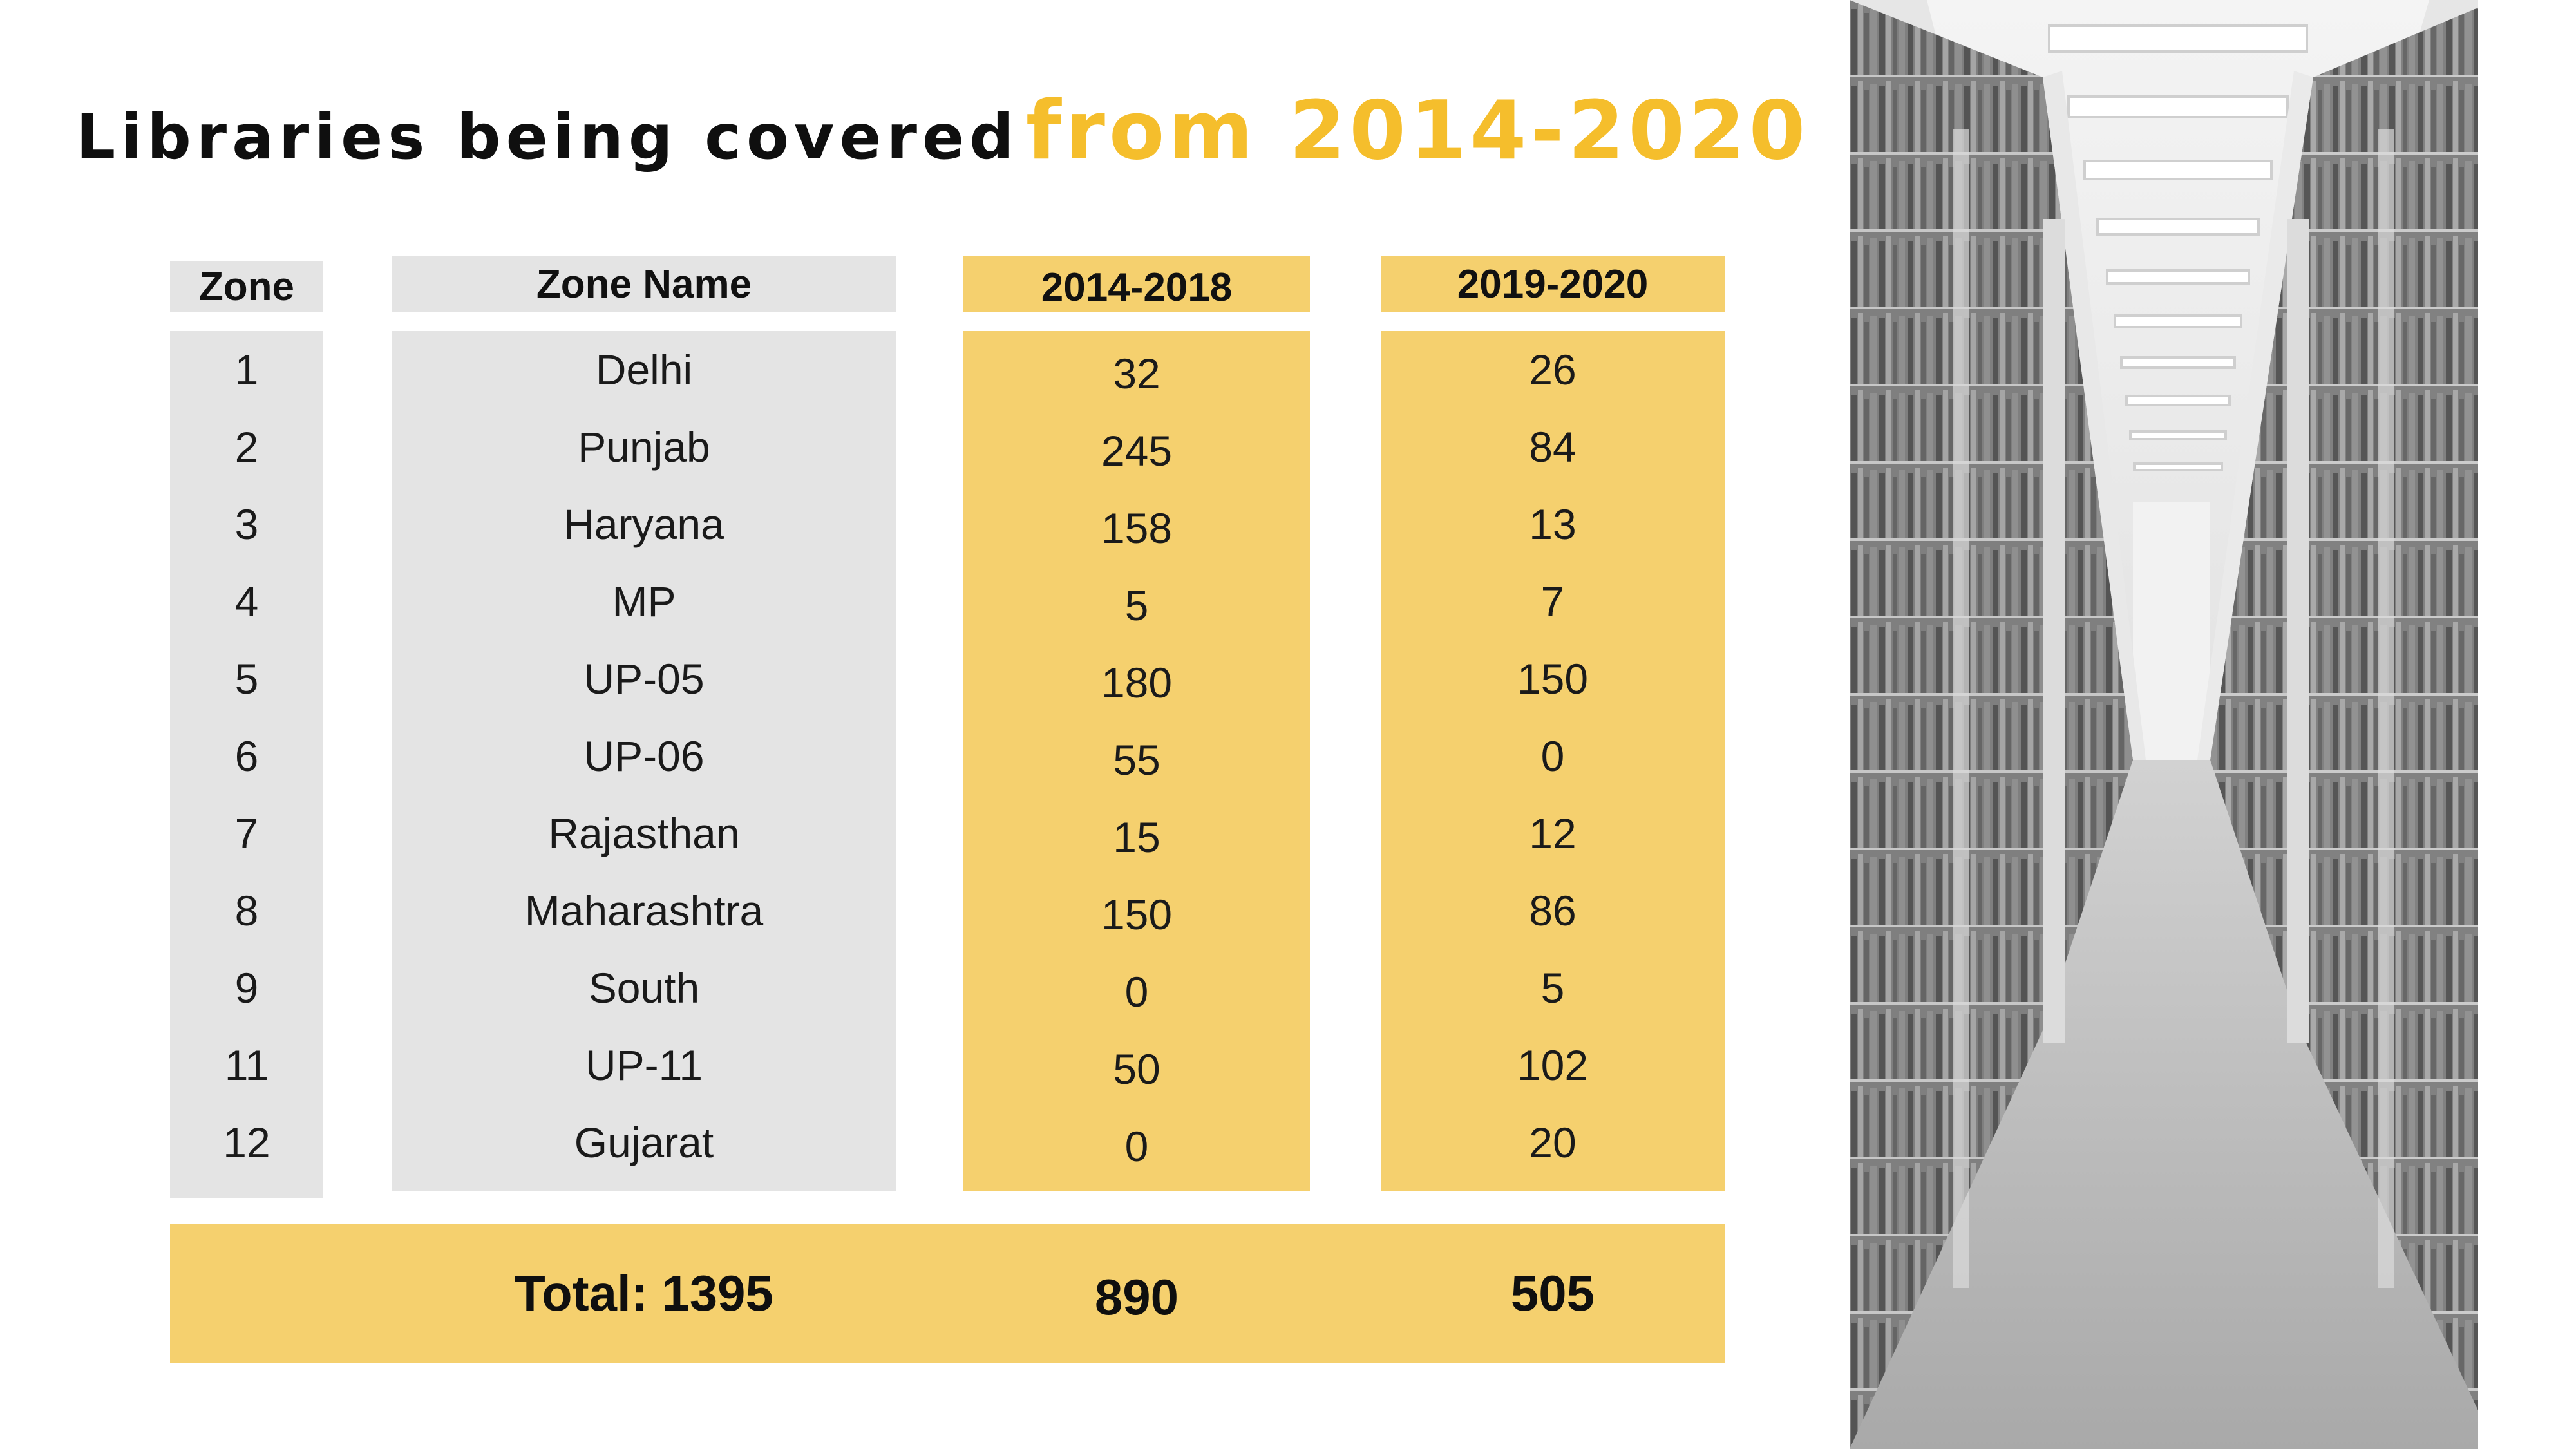 Image resolution: width=2576 pixels, height=1449 pixels. Describe the element at coordinates (1553, 910) in the screenshot. I see `value-2019-2020-cell: 86` at that location.